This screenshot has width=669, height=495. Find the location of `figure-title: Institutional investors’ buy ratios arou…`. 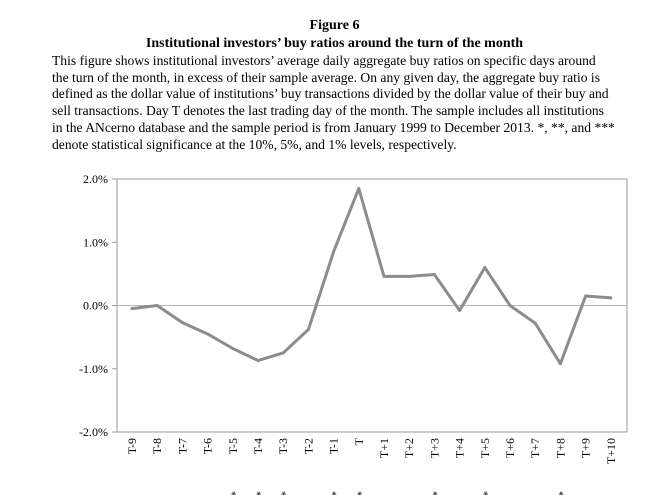

figure-title: Institutional investors’ buy ratios arou… is located at coordinates (334, 43).